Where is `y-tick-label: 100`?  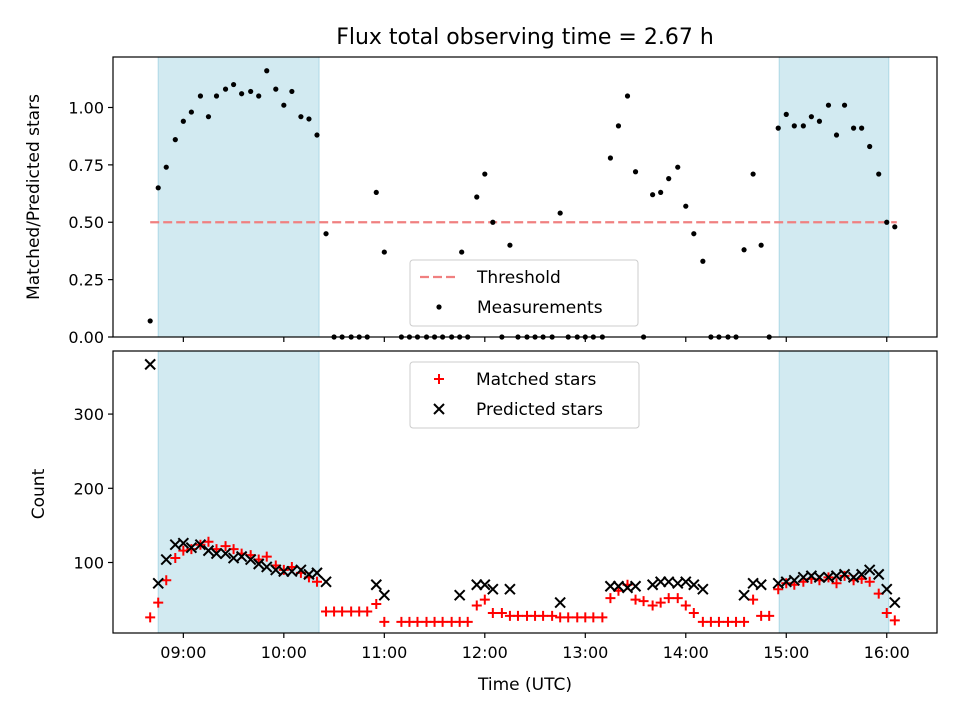
y-tick-label: 100 is located at coordinates (88, 563).